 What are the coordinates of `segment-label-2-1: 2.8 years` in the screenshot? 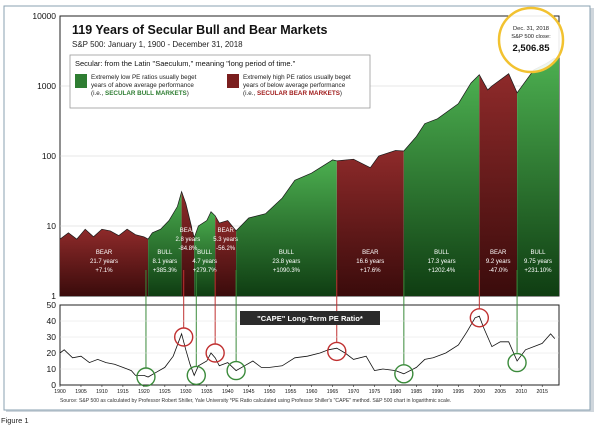 It's located at (188, 240).